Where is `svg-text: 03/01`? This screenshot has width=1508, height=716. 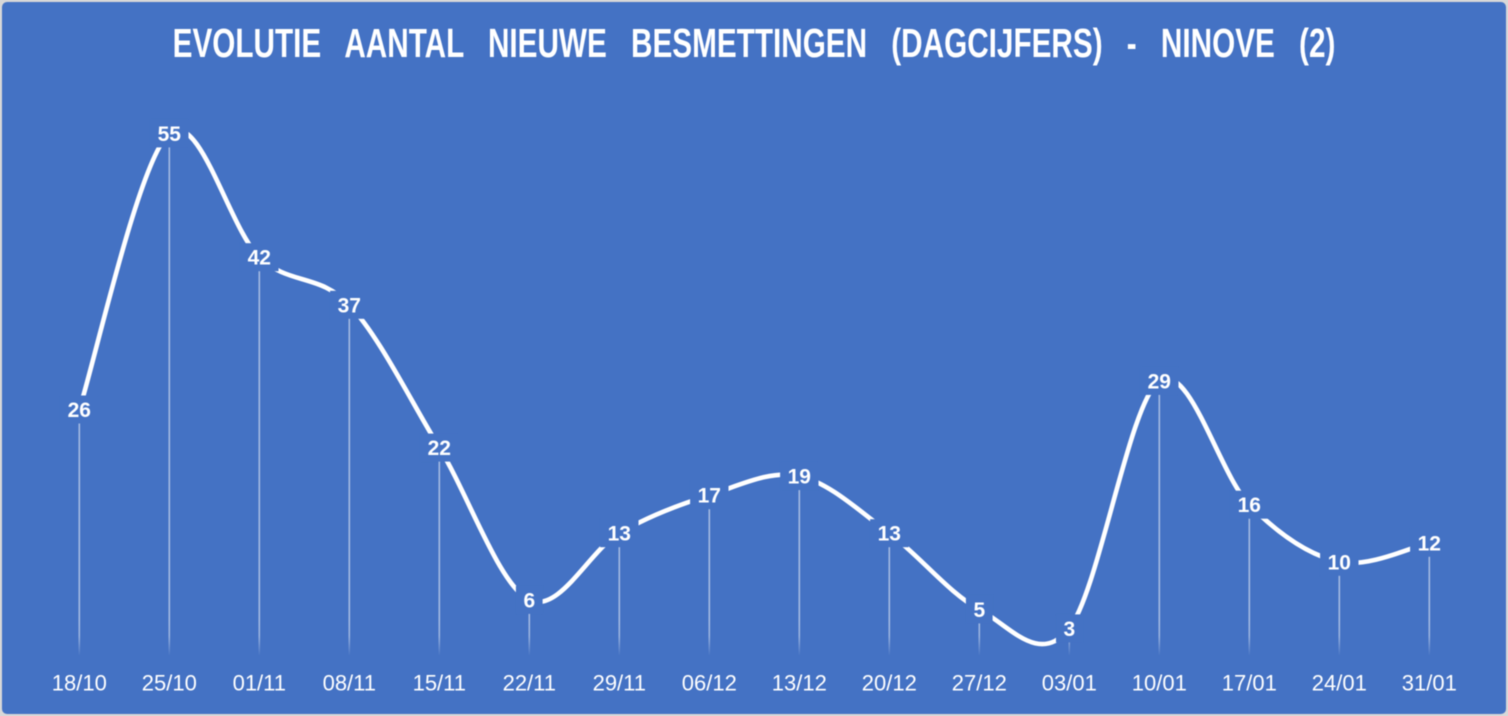
svg-text: 03/01 is located at coordinates (1069, 683).